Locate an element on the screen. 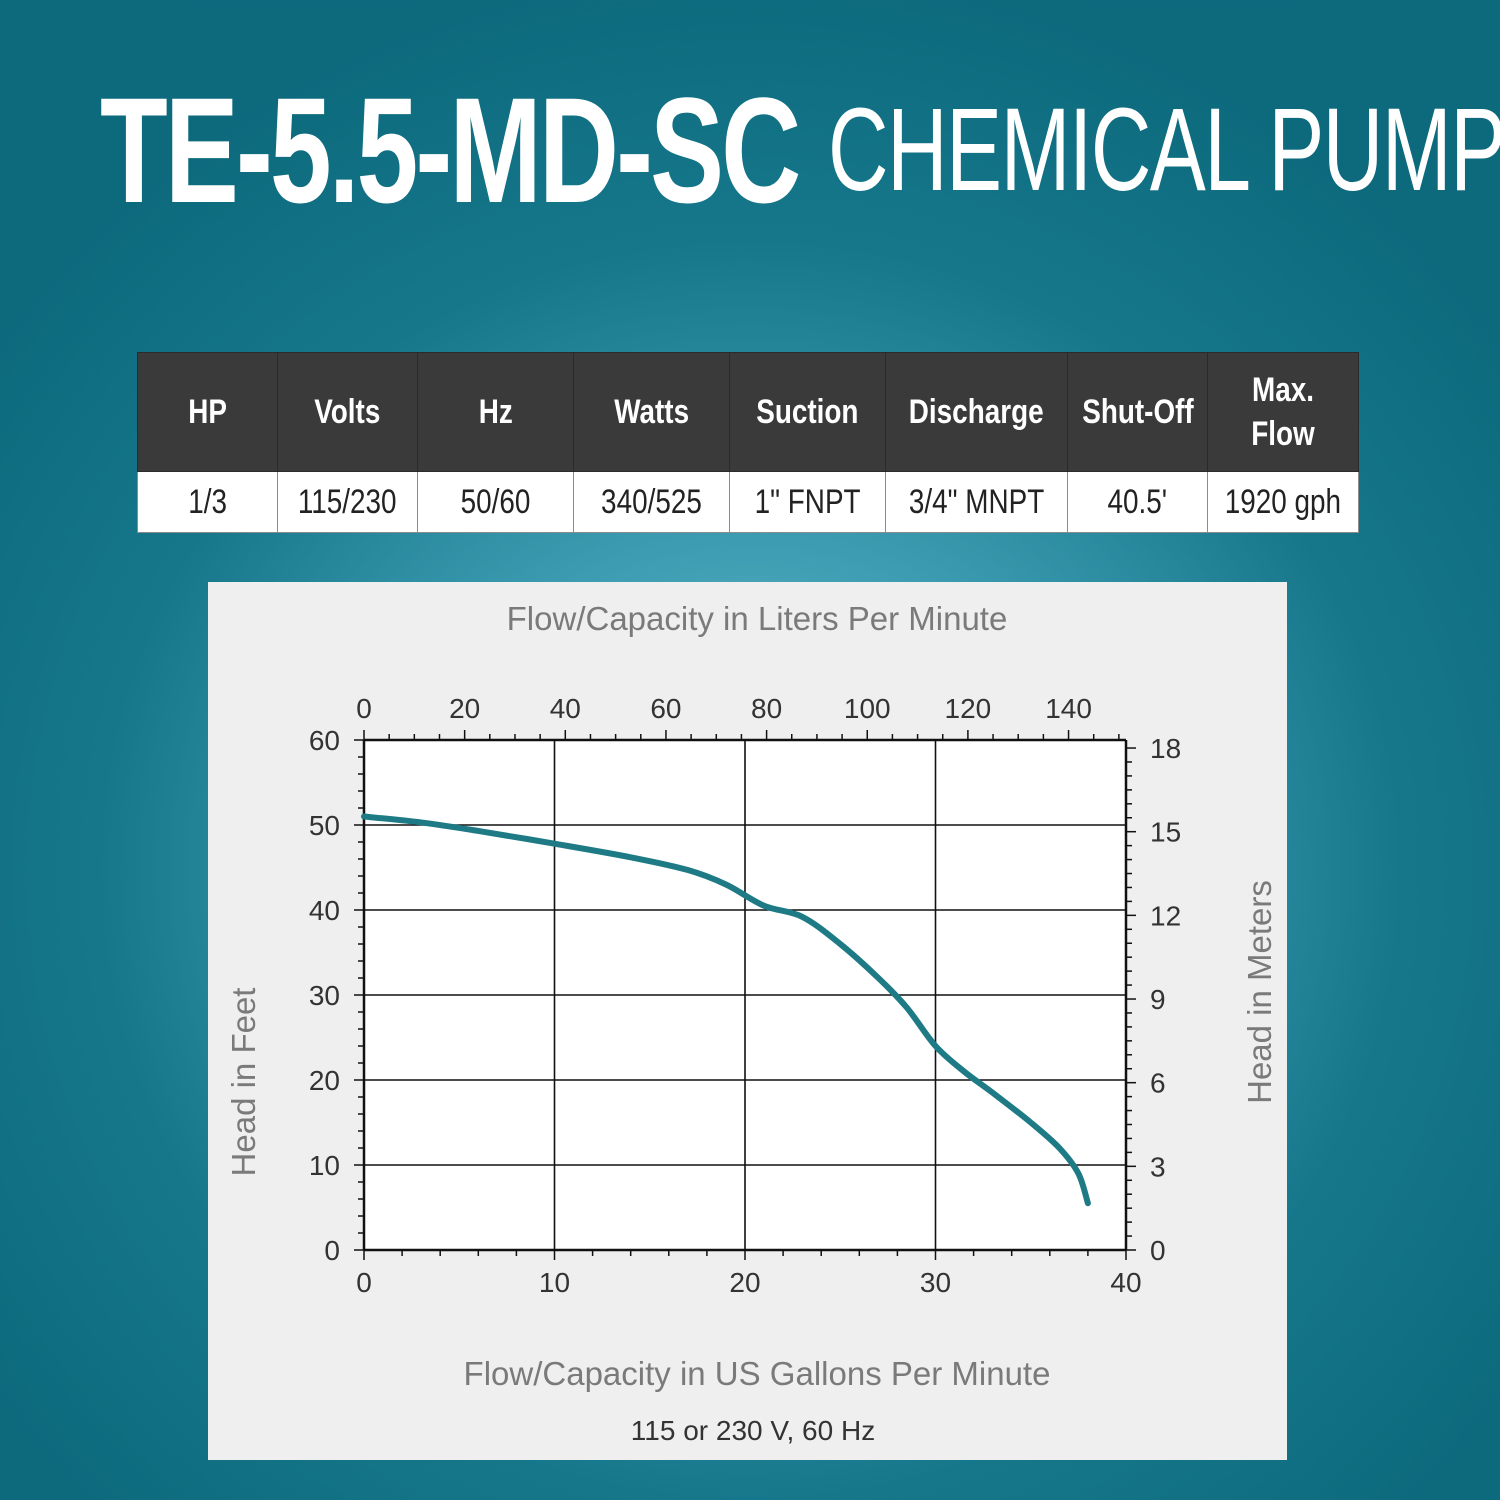 This screenshot has height=1500, width=1500. y2-tick-label: 15 is located at coordinates (1165, 832).